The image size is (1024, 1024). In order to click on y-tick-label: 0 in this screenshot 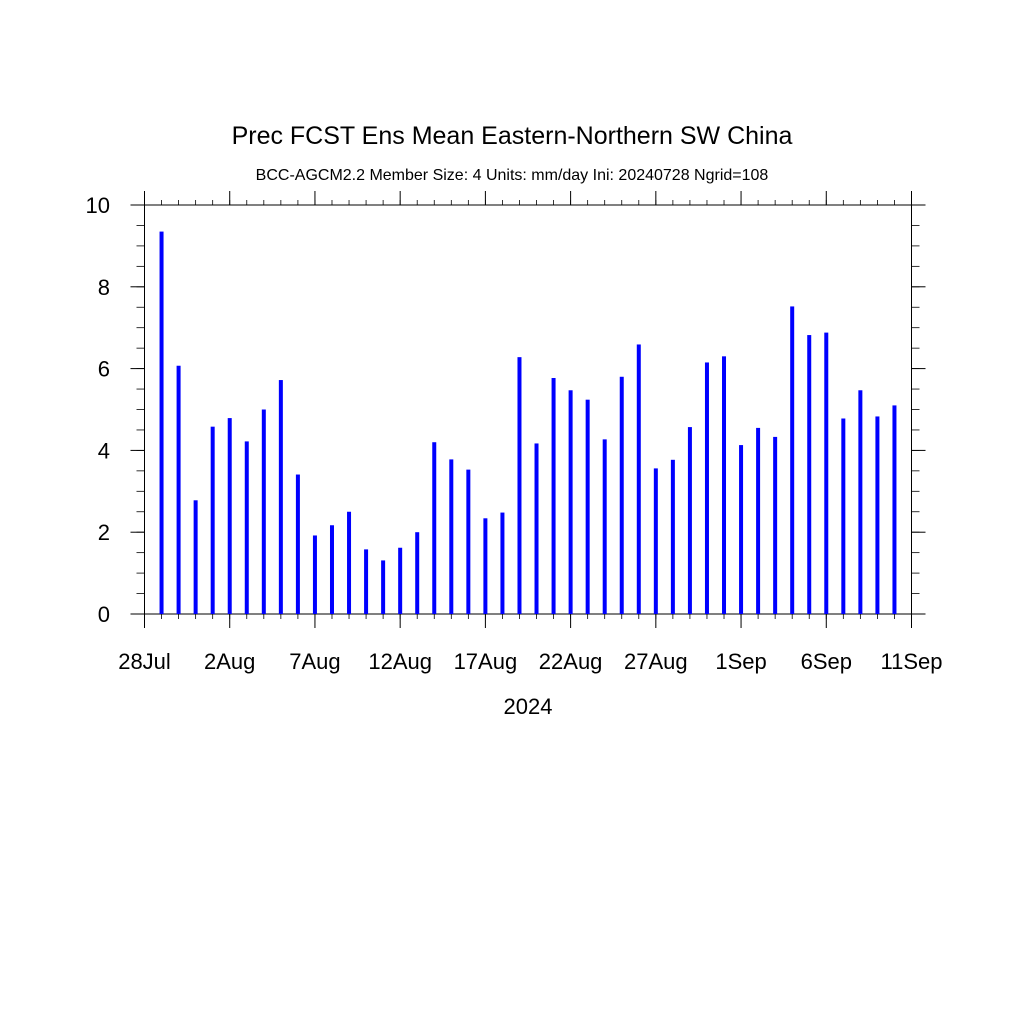, I will do `click(104, 614)`.